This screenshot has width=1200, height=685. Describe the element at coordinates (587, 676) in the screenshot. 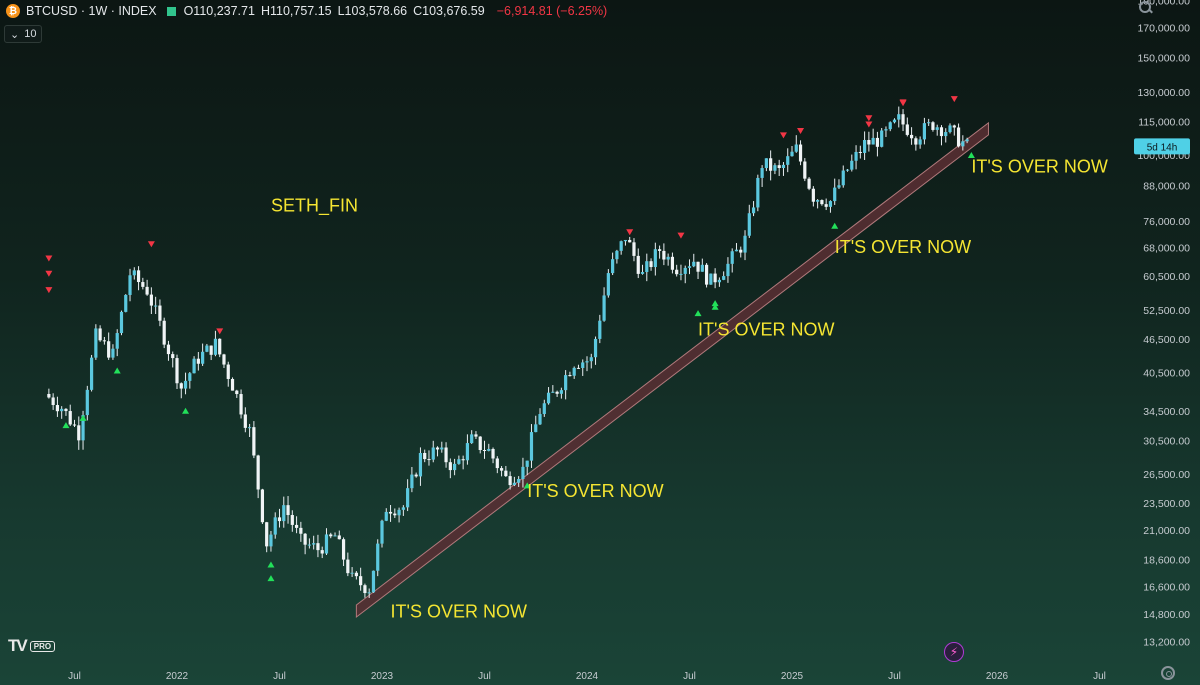

I see `x-tick-label: 2024` at that location.